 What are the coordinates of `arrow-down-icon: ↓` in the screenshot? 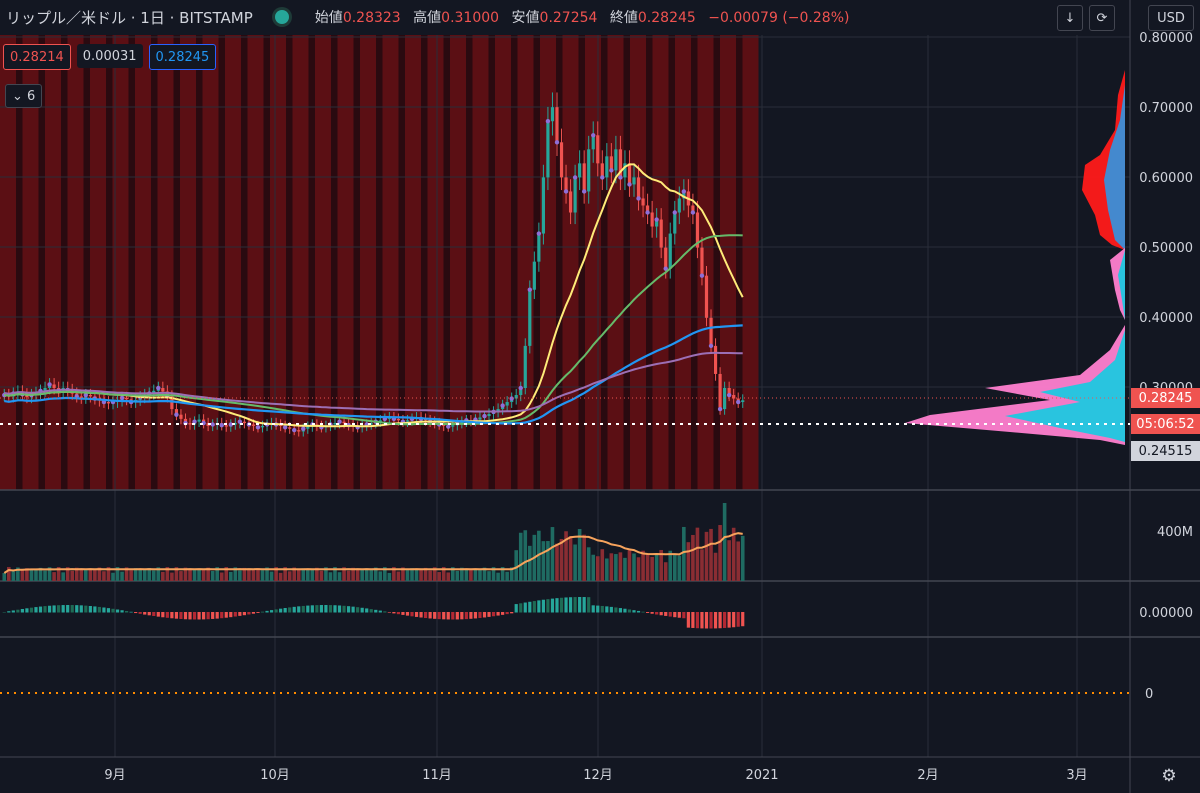 It's located at (1070, 18).